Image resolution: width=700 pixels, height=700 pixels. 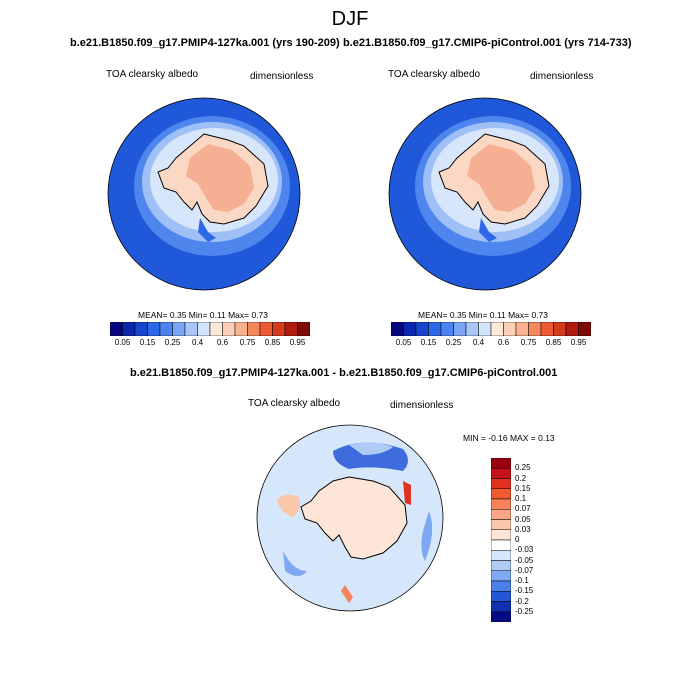 What do you see at coordinates (517, 539) in the screenshot?
I see `colorbar-tick-label: 0` at bounding box center [517, 539].